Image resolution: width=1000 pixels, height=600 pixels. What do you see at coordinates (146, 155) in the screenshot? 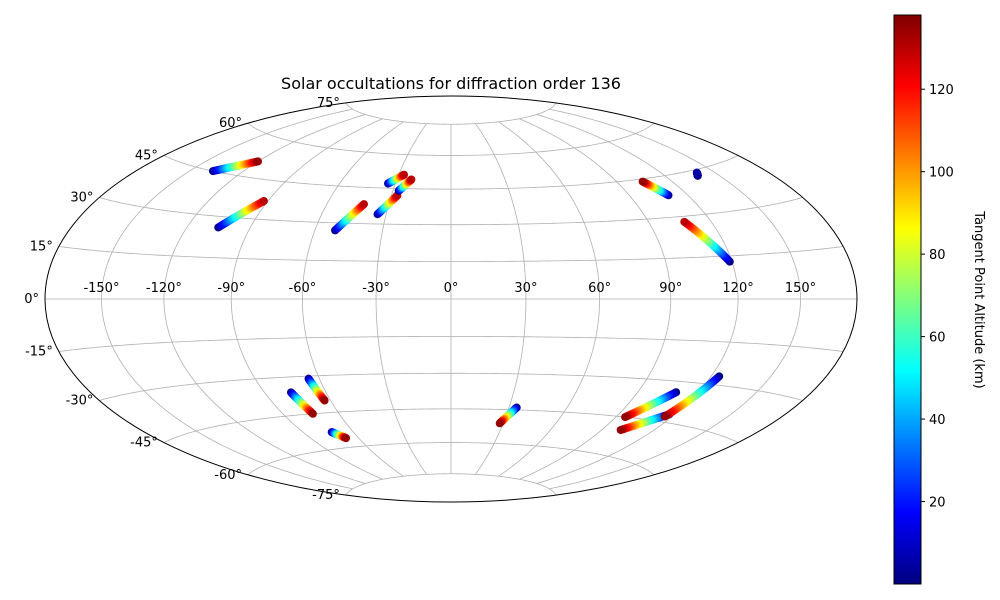
I see `latitude-tick-label: 45°` at bounding box center [146, 155].